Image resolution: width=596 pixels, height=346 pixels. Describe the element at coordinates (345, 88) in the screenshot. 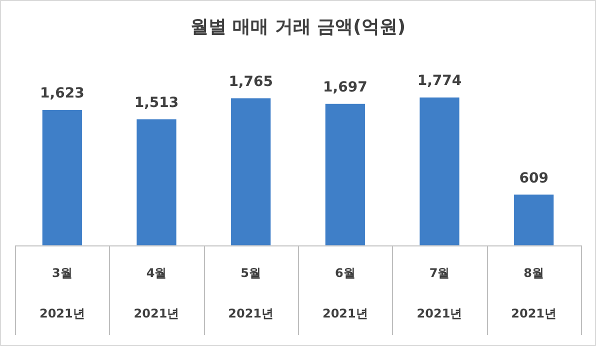

I see `data-label: 1,697` at that location.